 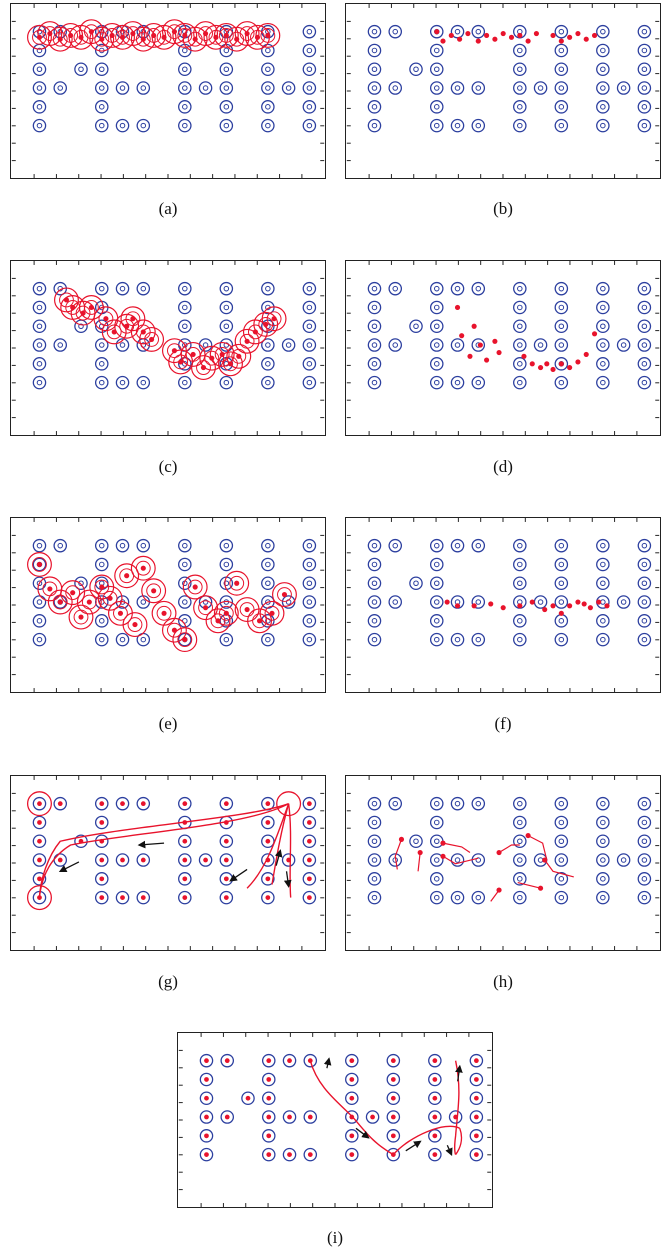 I want to click on trace-line, so click(x=398, y=854).